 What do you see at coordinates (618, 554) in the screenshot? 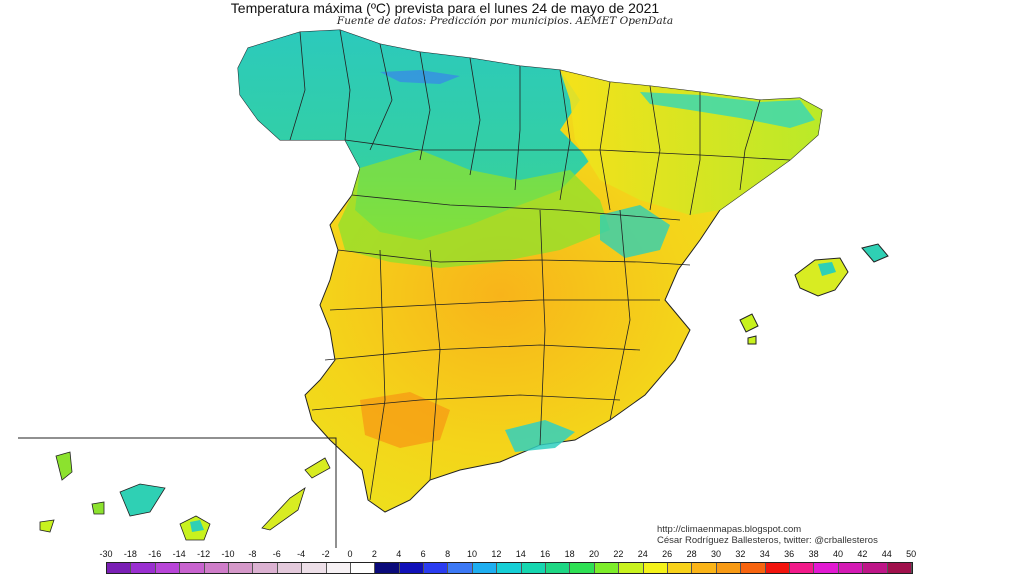
I see `legend-tick-label: 22` at bounding box center [618, 554].